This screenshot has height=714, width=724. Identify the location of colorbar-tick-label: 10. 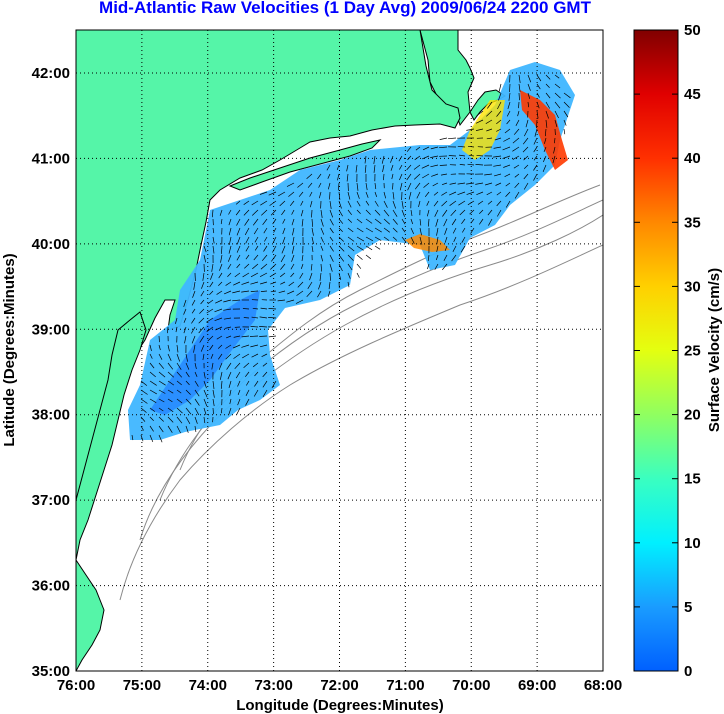
(692, 543).